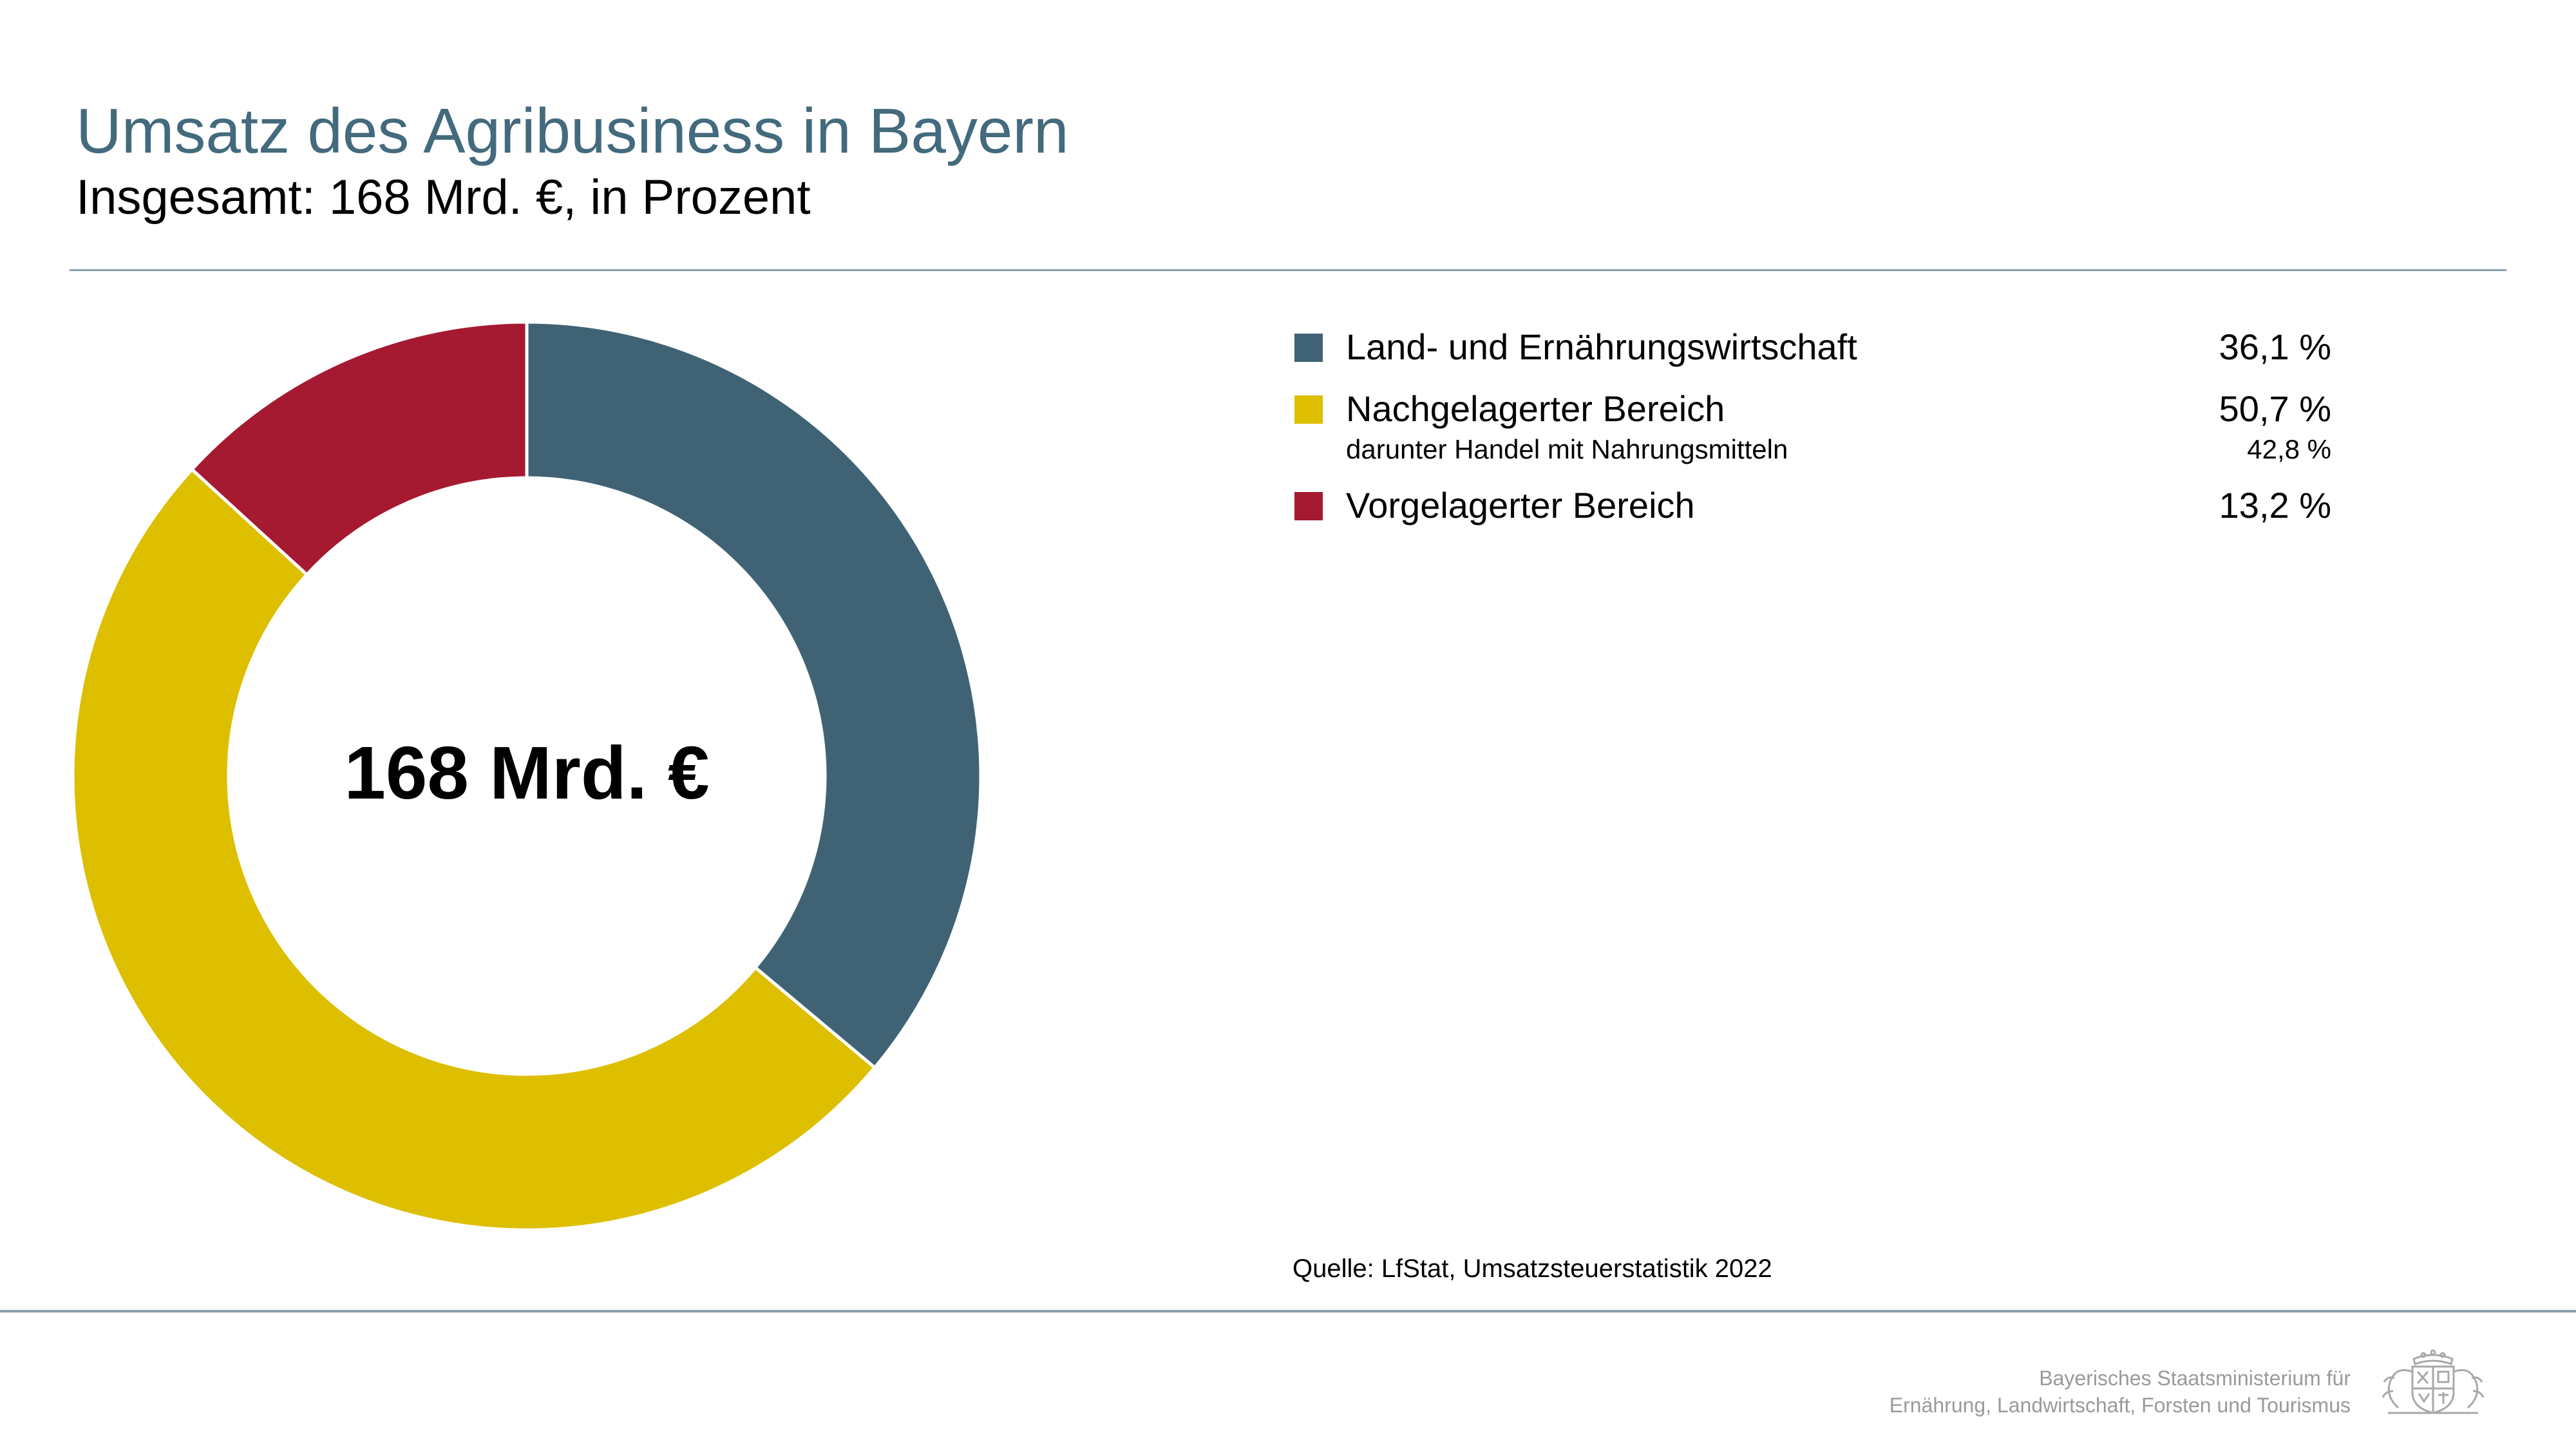 The width and height of the screenshot is (2576, 1449). What do you see at coordinates (2195, 1378) in the screenshot?
I see `ministry-name-line1: Bayerisches Staatsministerium für` at bounding box center [2195, 1378].